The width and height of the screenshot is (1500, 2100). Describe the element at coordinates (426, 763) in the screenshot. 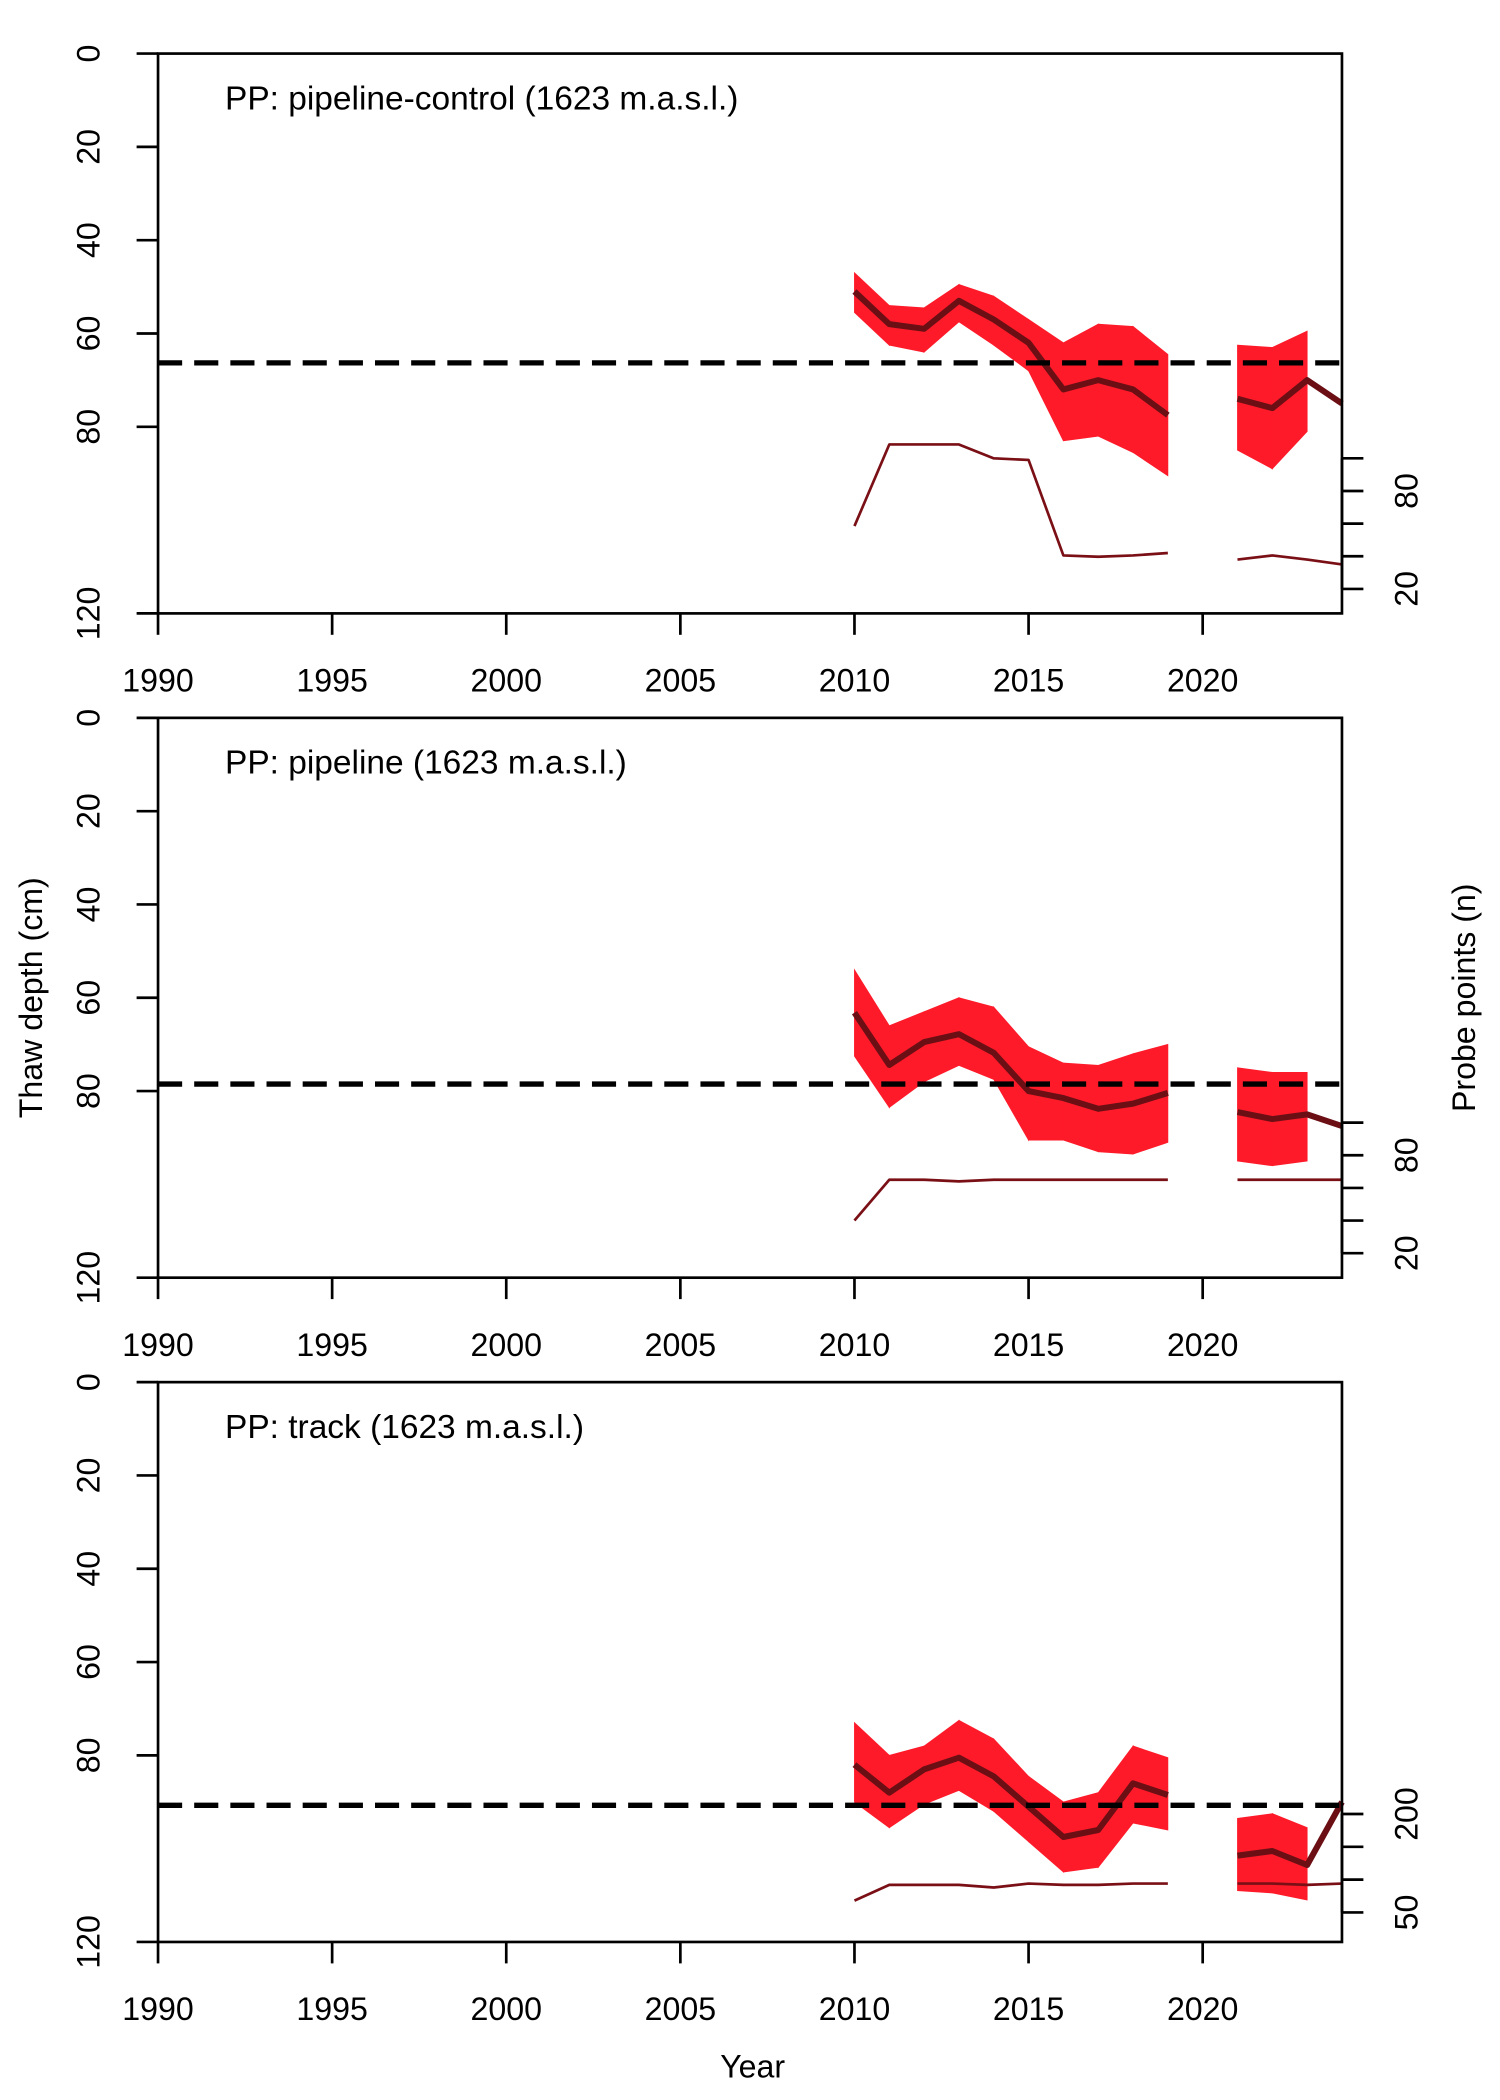

I see `panel-title: PP: pipeline (1623 m.a.s.l.)` at that location.